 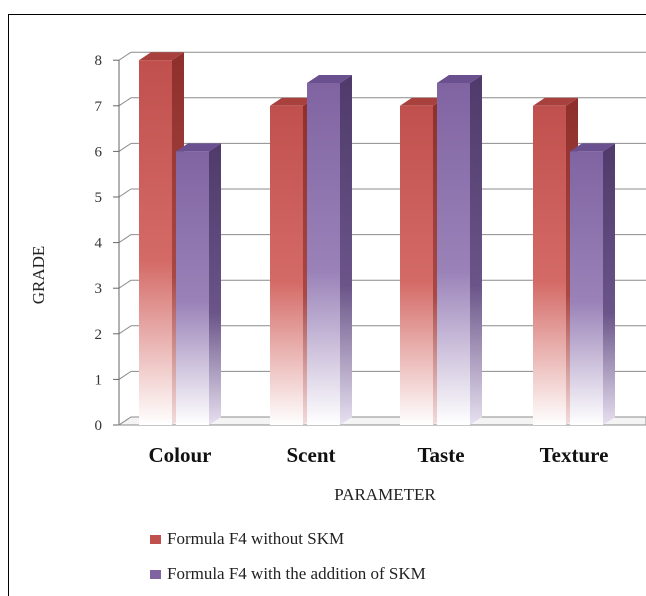 What do you see at coordinates (99, 61) in the screenshot?
I see `y-tick-label: 8` at bounding box center [99, 61].